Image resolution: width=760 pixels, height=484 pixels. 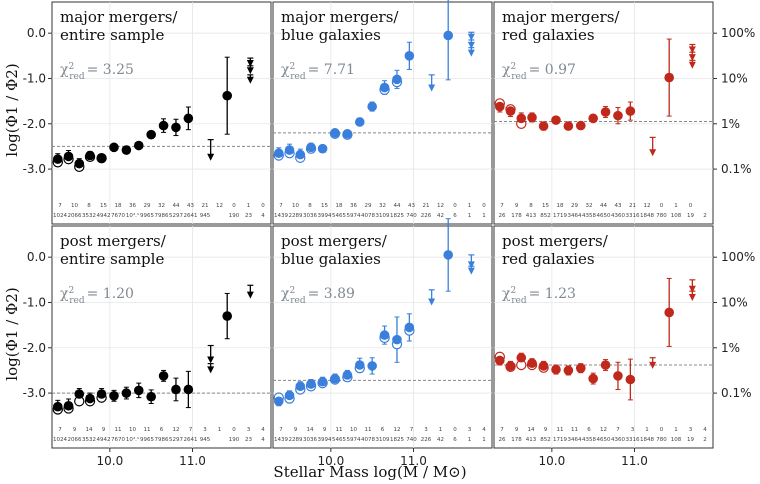 I want to click on count-bottom: 7986, so click(x=162, y=216).